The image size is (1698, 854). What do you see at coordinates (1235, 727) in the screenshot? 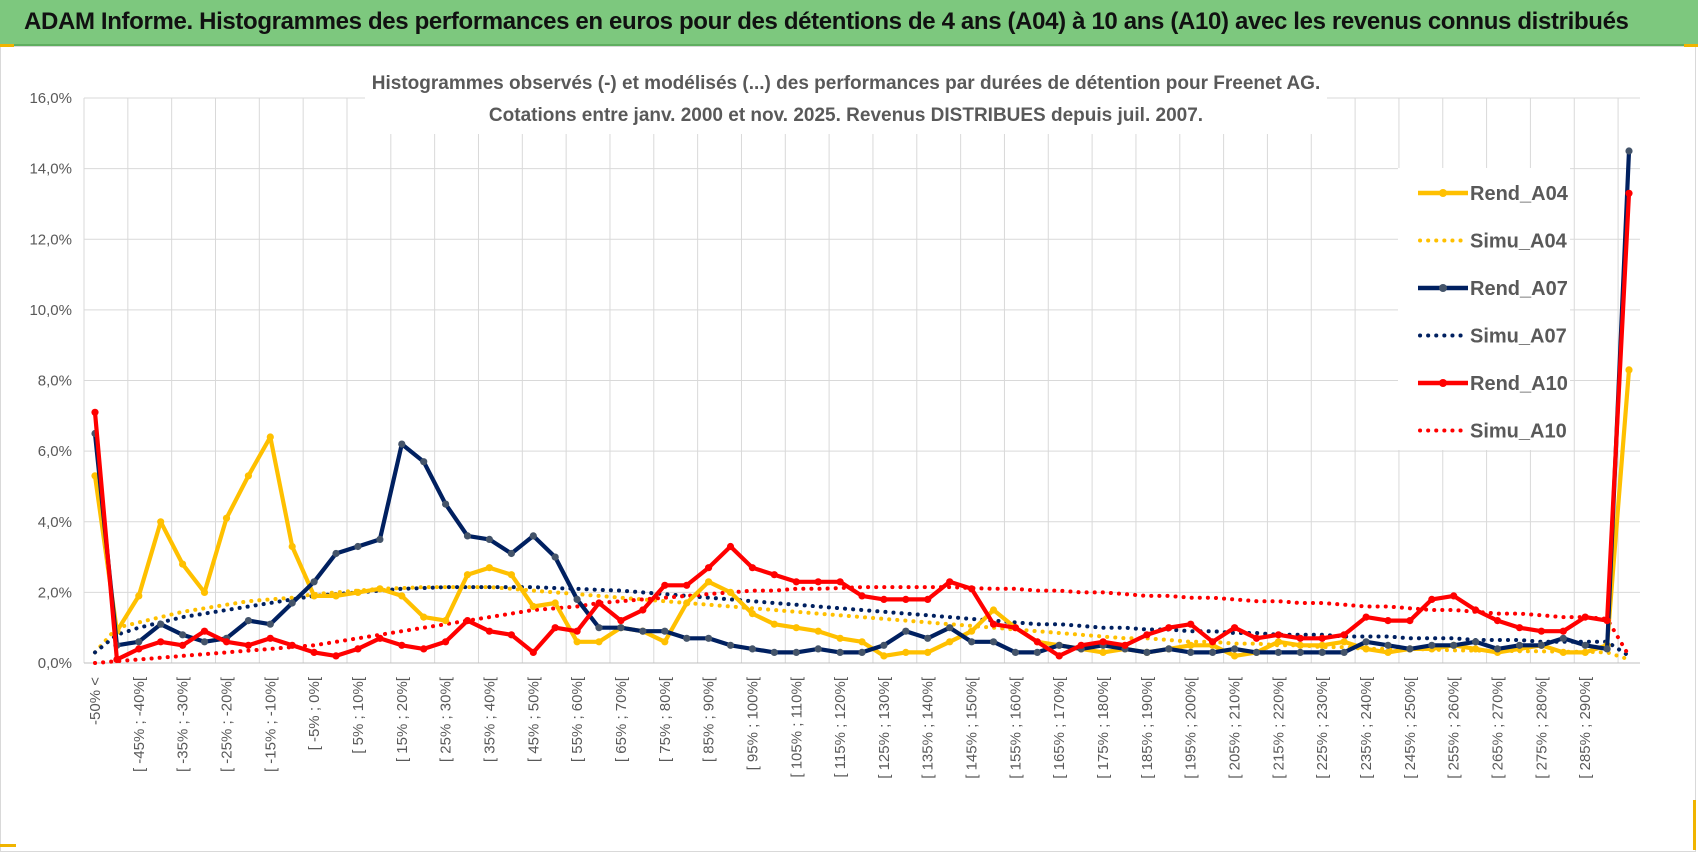
I see `x-tick-label: [ 205% ; 210%[` at bounding box center [1235, 727].